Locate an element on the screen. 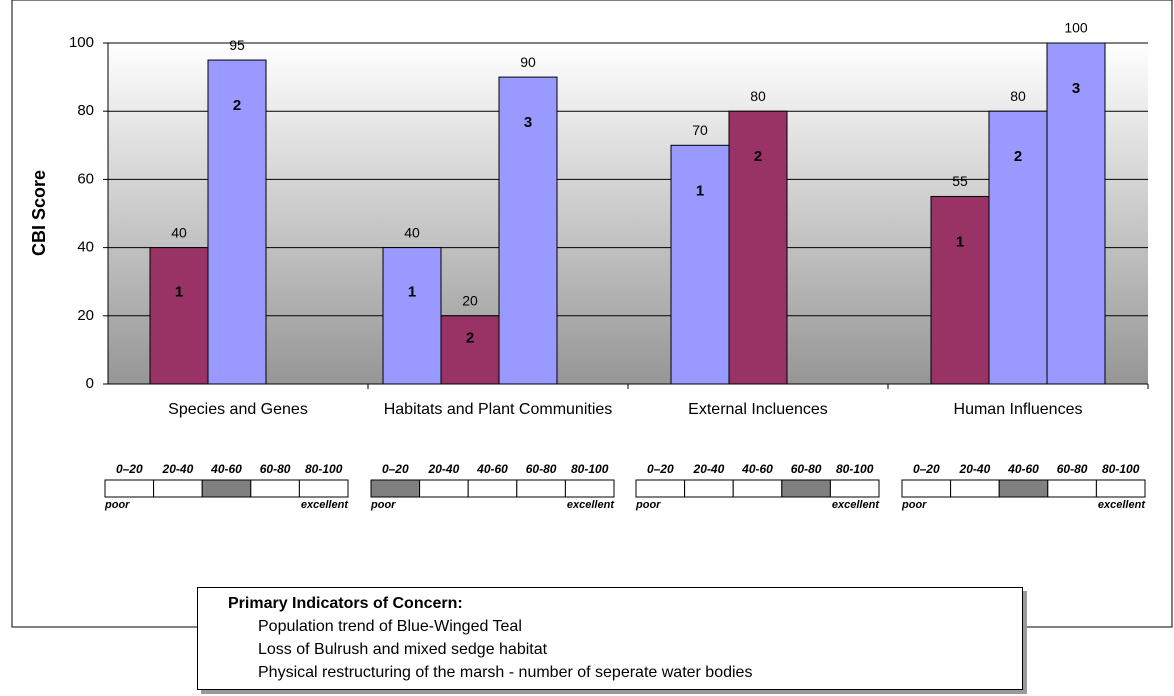  value-label: 20 is located at coordinates (470, 301).